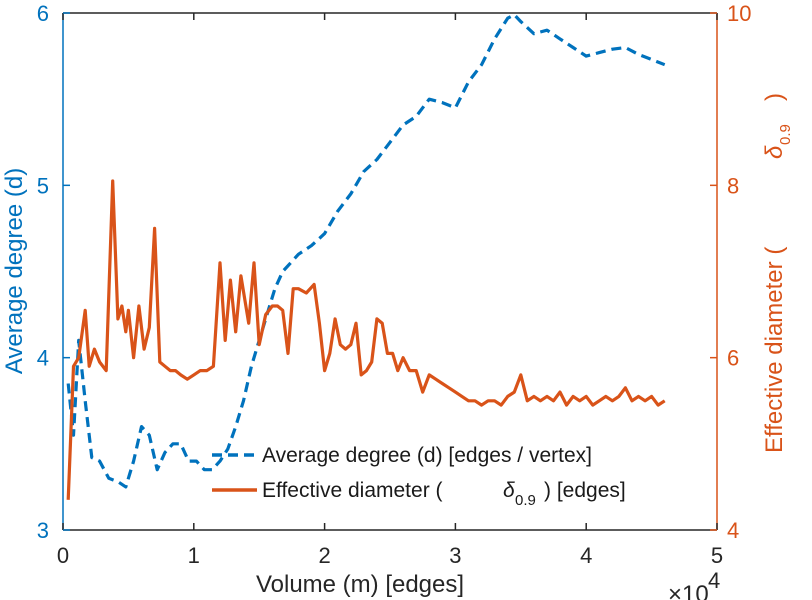 This screenshot has width=812, height=600. Describe the element at coordinates (733, 358) in the screenshot. I see `y-right-tick-label: 6` at that location.